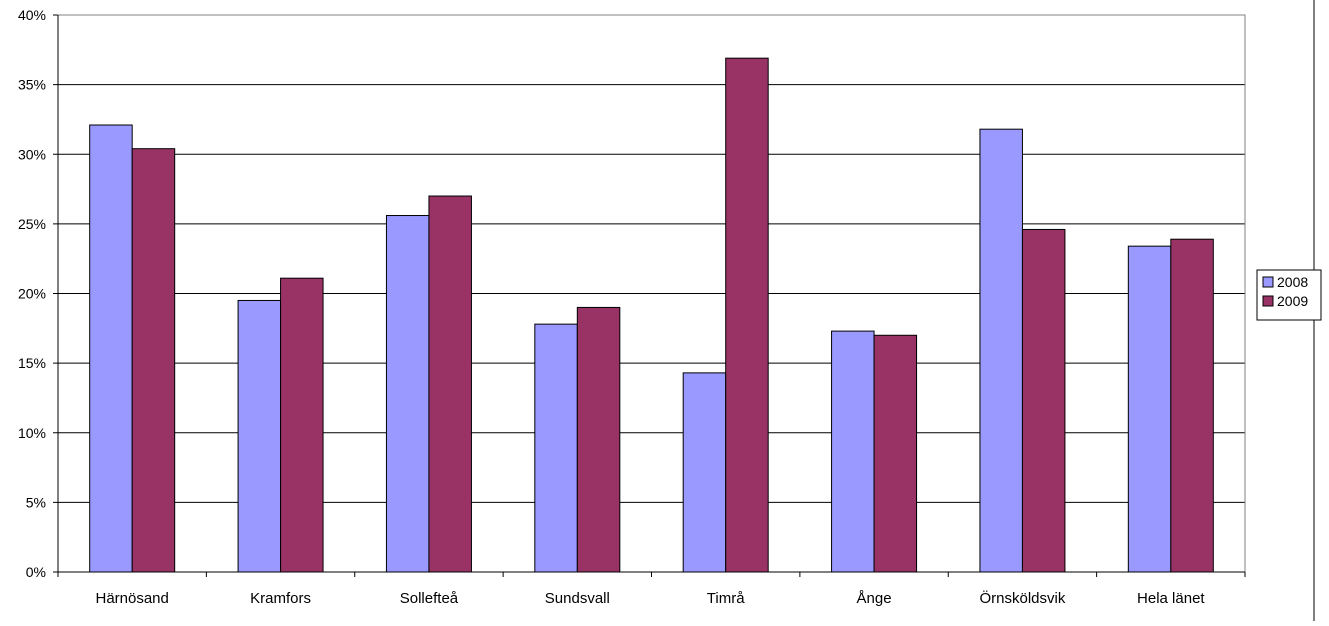 Image resolution: width=1329 pixels, height=626 pixels. Describe the element at coordinates (32, 433) in the screenshot. I see `y-tick-label: 10%` at that location.